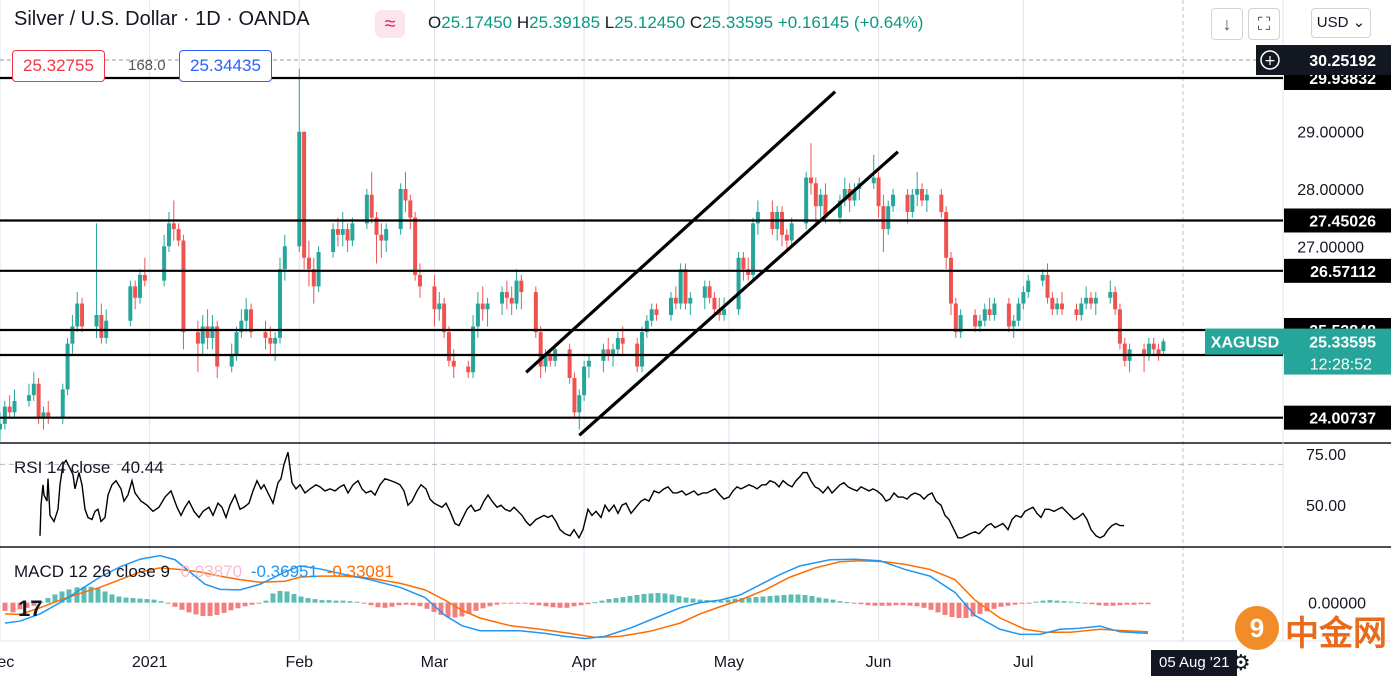 The image size is (1391, 679). Describe the element at coordinates (1227, 24) in the screenshot. I see `download-icon: ↓` at that location.